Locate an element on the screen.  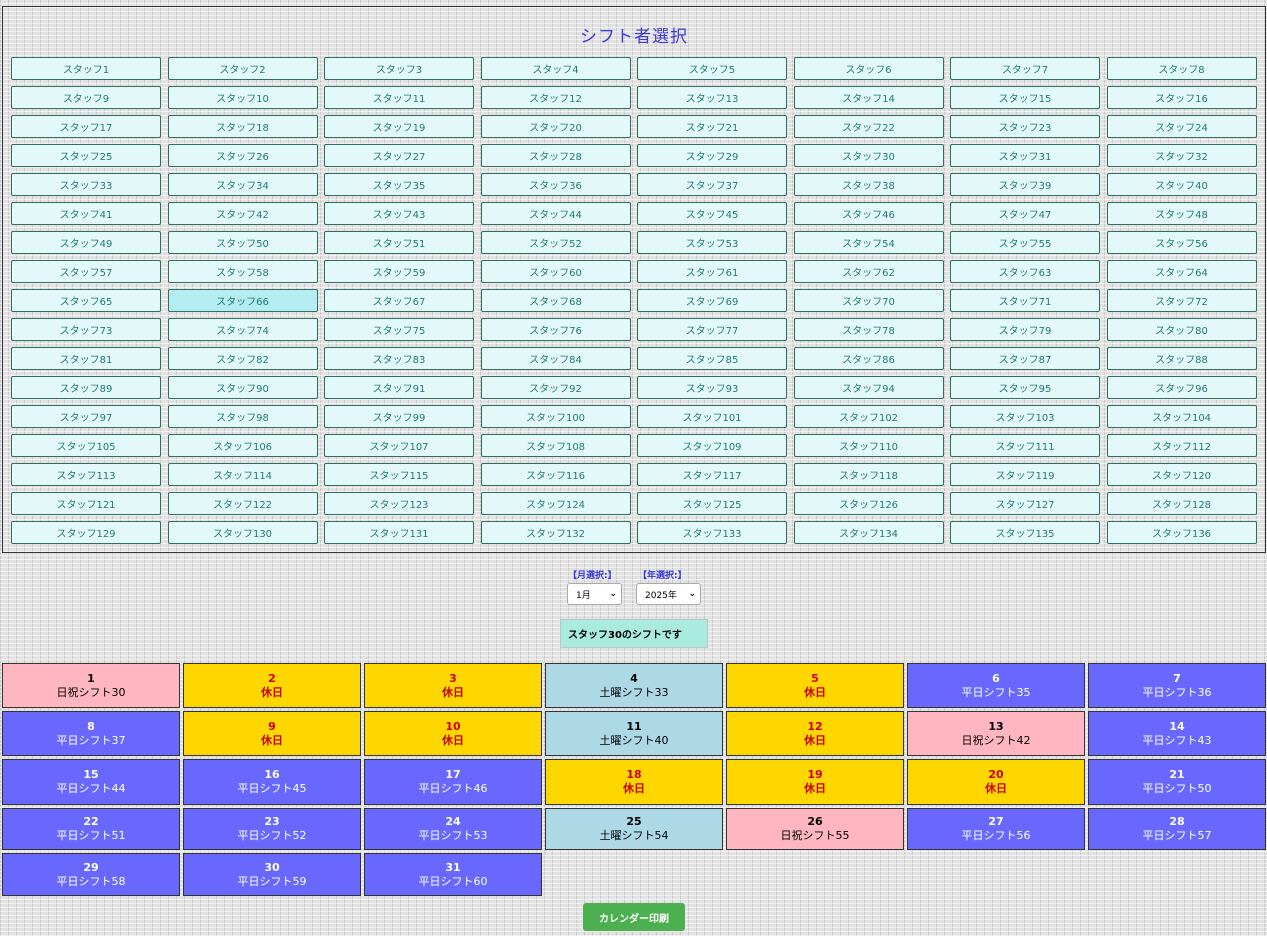
staff-button: スタッフ59 is located at coordinates (399, 271).